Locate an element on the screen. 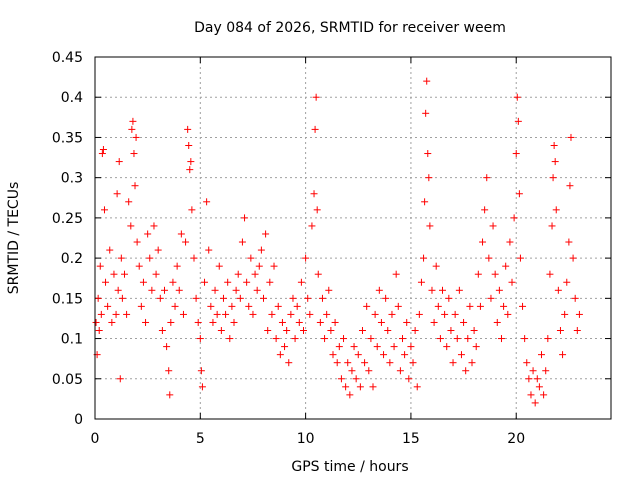 Image resolution: width=640 pixels, height=480 pixels. y-tick-label: 0.35 is located at coordinates (67, 138).